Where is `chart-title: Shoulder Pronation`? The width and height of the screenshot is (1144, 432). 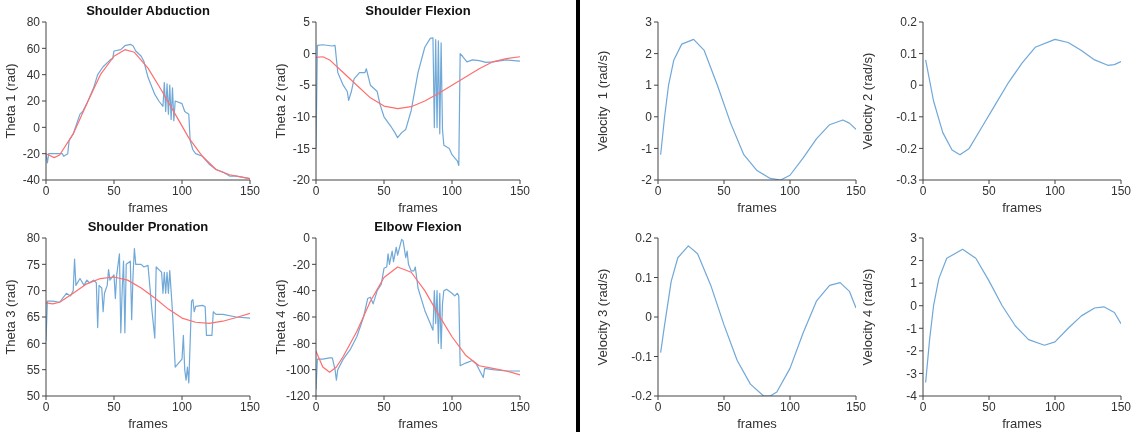
chart-title: Shoulder Pronation is located at coordinates (148, 226).